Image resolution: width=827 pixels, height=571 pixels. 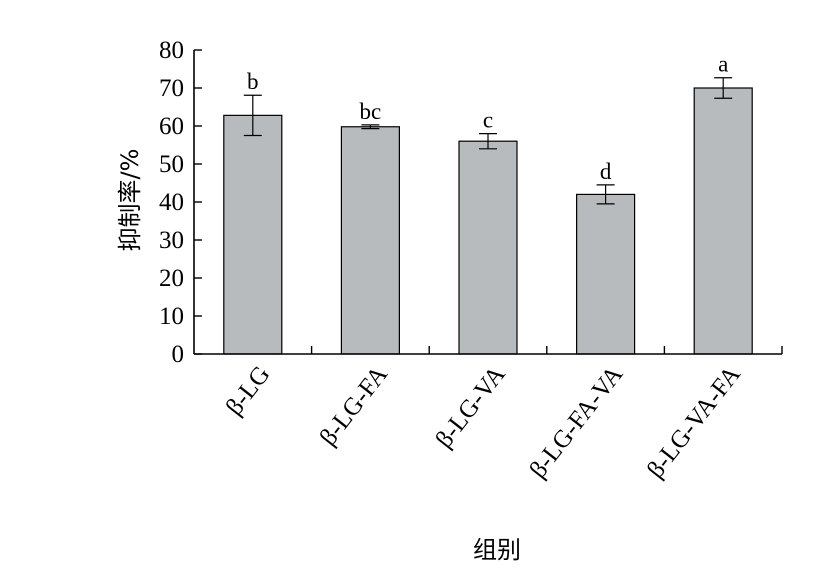 I want to click on y-axis-title: 抑制率/%, so click(x=130, y=200).